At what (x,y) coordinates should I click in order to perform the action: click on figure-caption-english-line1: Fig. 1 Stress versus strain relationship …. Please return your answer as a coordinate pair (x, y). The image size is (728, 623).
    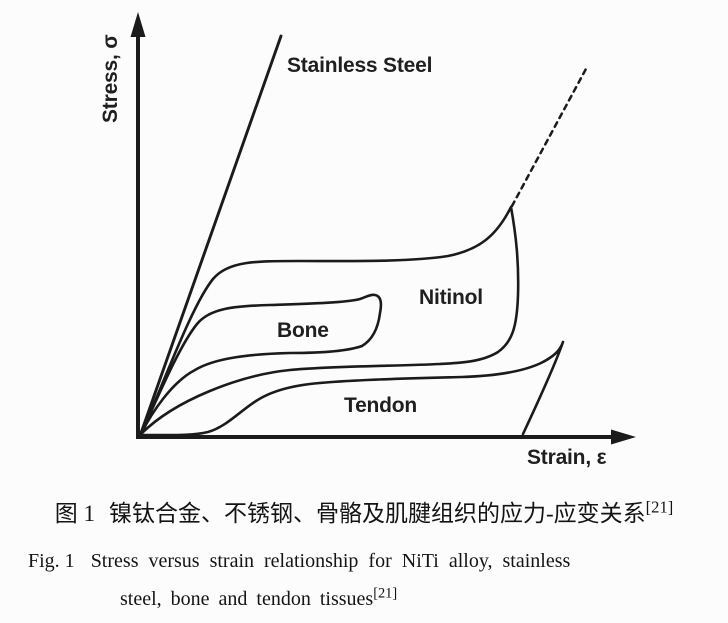
    Looking at the image, I should click on (366, 561).